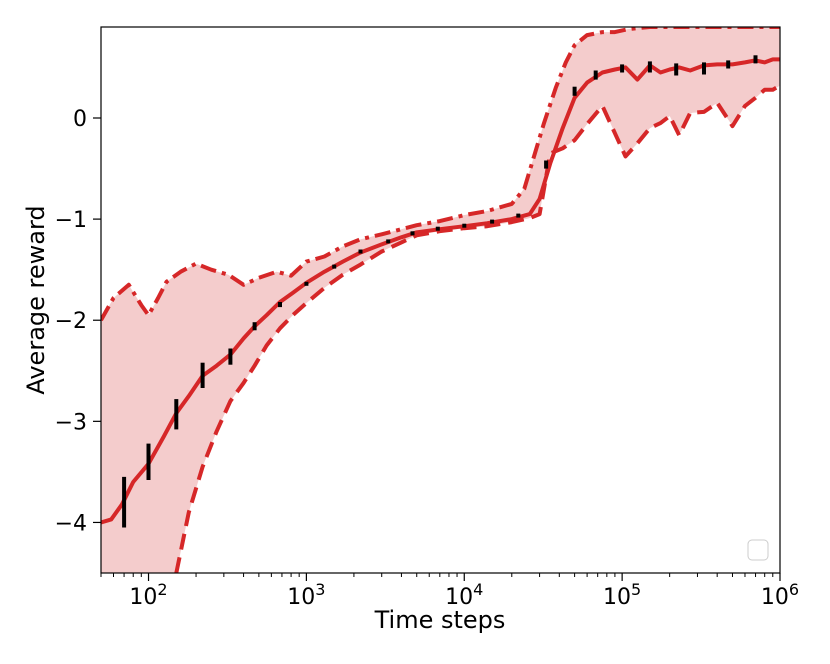 This screenshot has height=664, width=830. I want to click on x-tick-label: 10⁴, so click(464, 595).